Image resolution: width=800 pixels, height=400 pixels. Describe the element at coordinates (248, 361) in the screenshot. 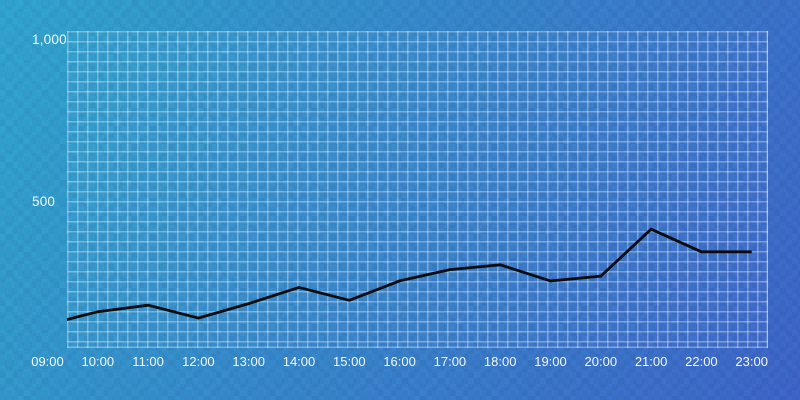

I see `x-axis-tick-label: 13:00` at that location.